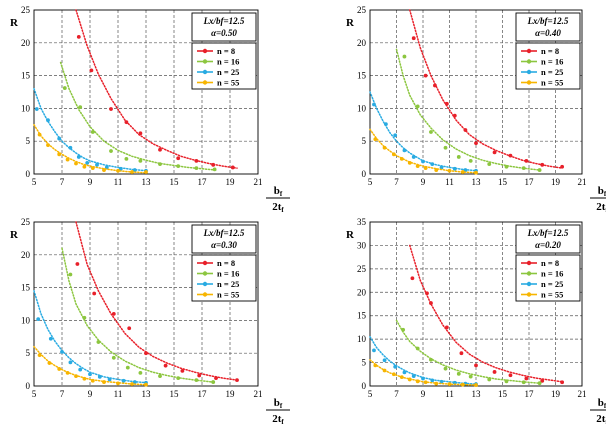 This screenshot has width=606, height=428. Describe the element at coordinates (582, 182) in the screenshot. I see `x-tick-label: 21` at that location.